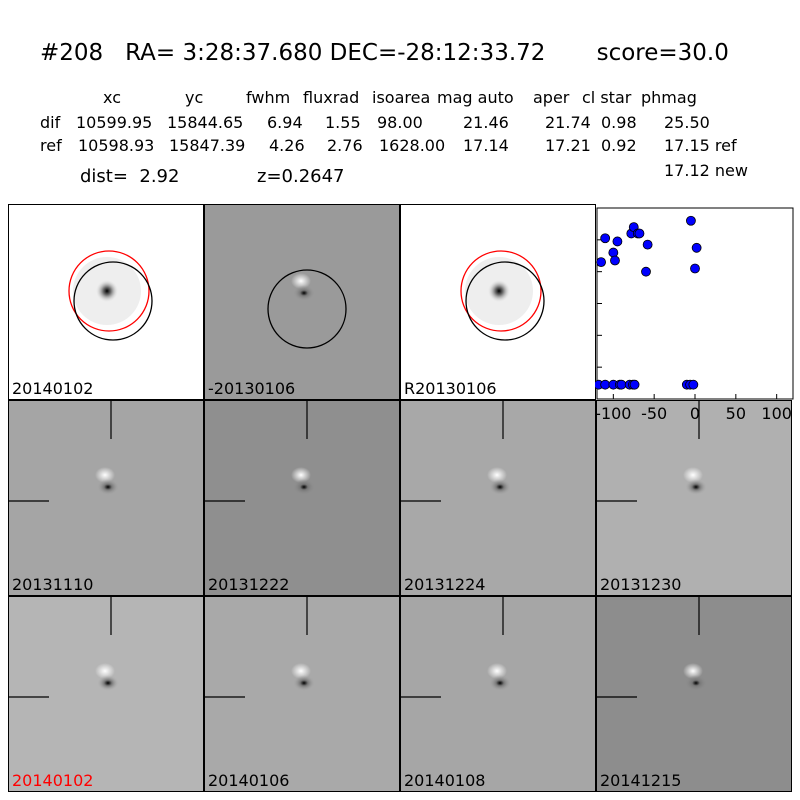 Image resolution: width=800 pixels, height=800 pixels. What do you see at coordinates (654, 413) in the screenshot?
I see `x-tick-label: -50` at bounding box center [654, 413].